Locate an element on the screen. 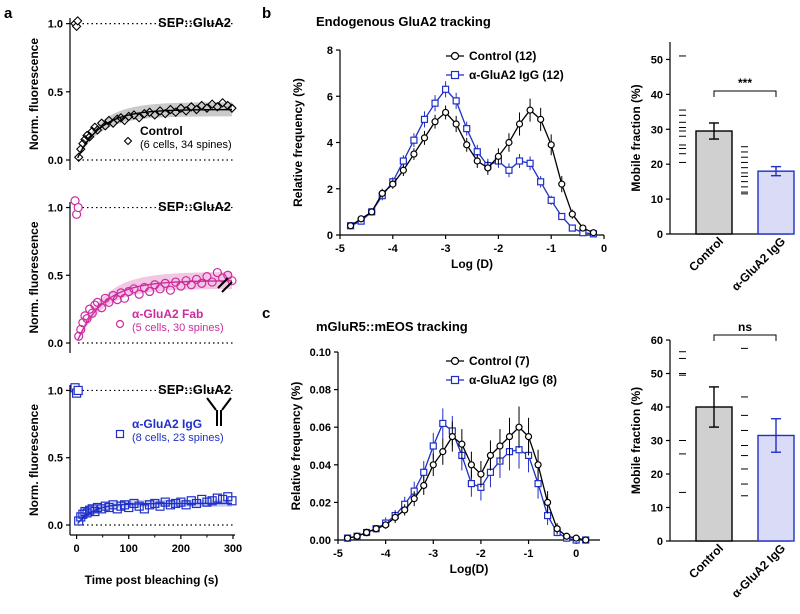 Image resolution: width=800 pixels, height=614 pixels. chart-c1-legend-marker is located at coordinates (455, 361).